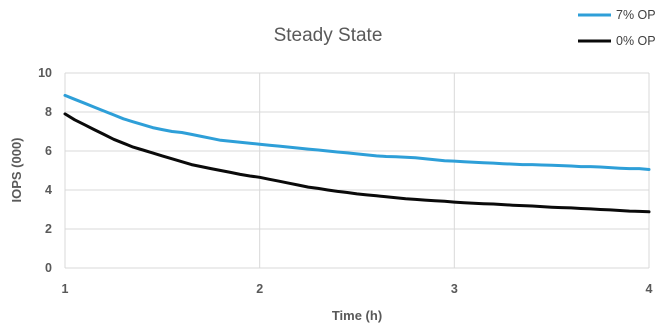 This screenshot has width=662, height=327. I want to click on x-tick-label: 3, so click(454, 289).